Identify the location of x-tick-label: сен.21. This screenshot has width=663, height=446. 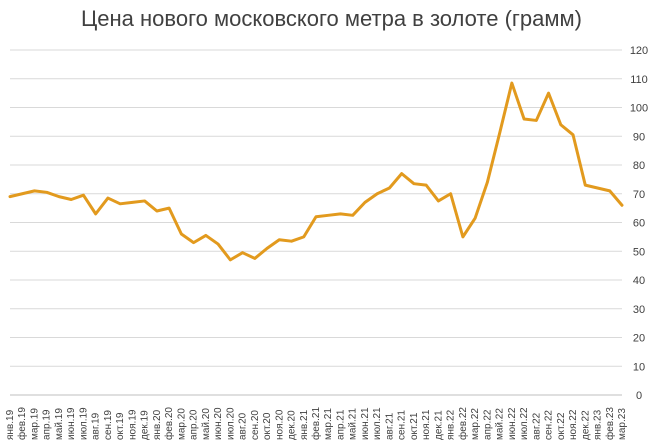
(402, 425).